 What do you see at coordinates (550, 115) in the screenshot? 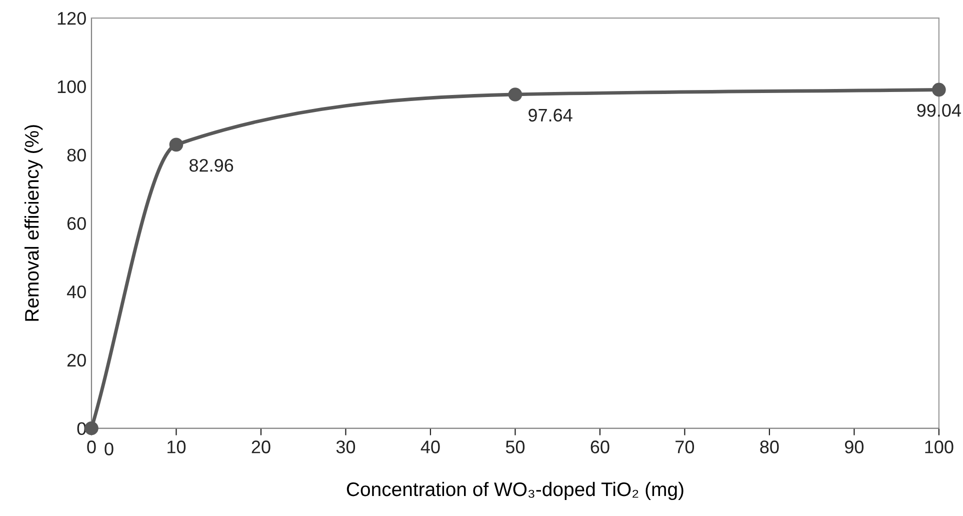
I see `data-label: 97.64` at bounding box center [550, 115].